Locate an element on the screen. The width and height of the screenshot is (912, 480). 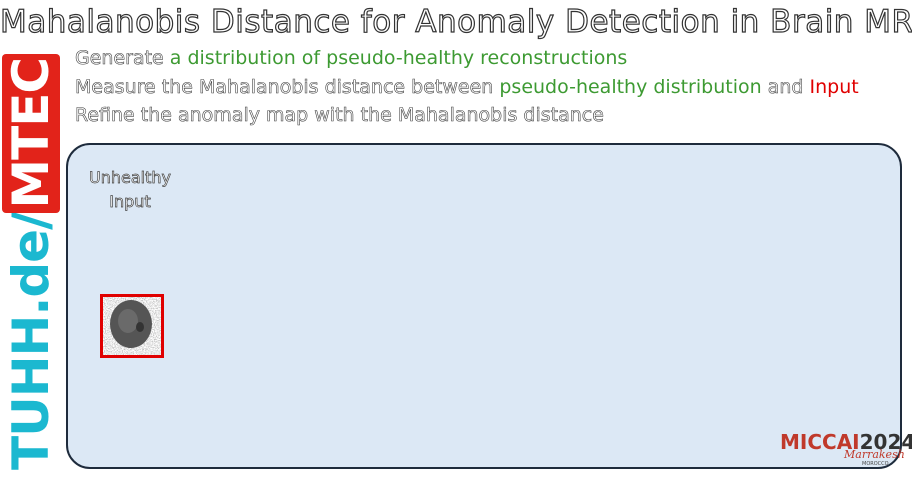
conference-logo: MICCAI2024 Marrakesh MOROCCO is located at coordinates (846, 448).